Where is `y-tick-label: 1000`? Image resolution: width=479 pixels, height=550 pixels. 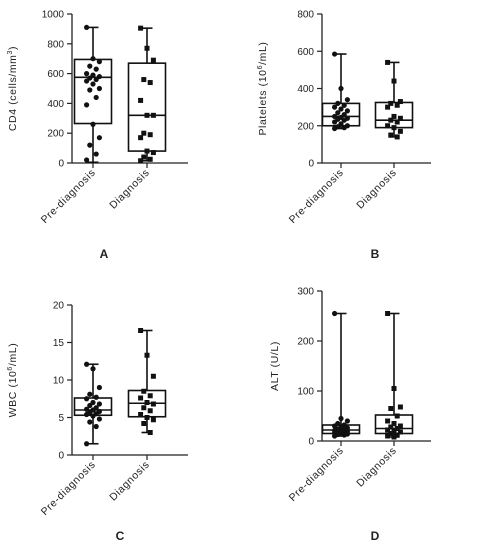 y-tick-label: 1000 is located at coordinates (53, 15).